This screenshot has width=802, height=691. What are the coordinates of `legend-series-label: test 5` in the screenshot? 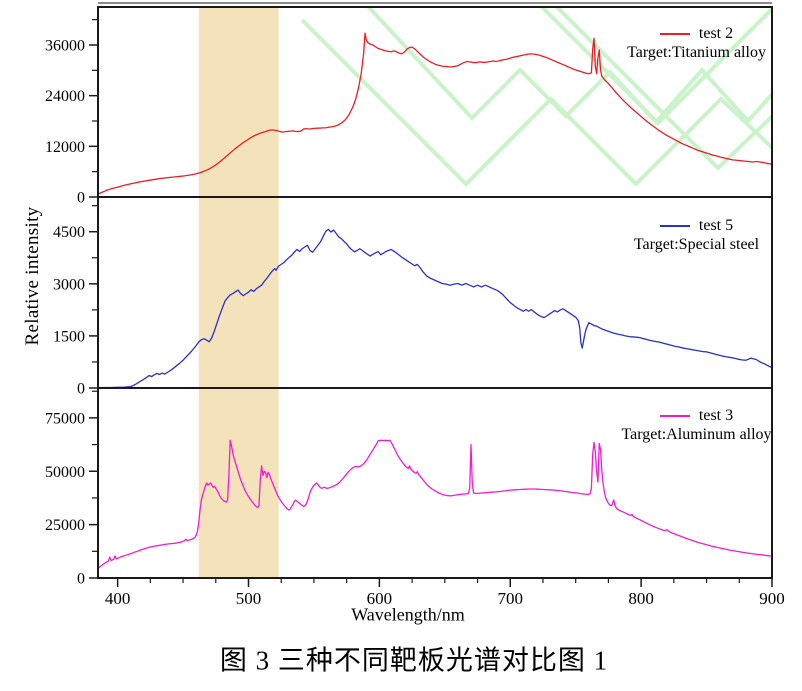 It's located at (716, 225).